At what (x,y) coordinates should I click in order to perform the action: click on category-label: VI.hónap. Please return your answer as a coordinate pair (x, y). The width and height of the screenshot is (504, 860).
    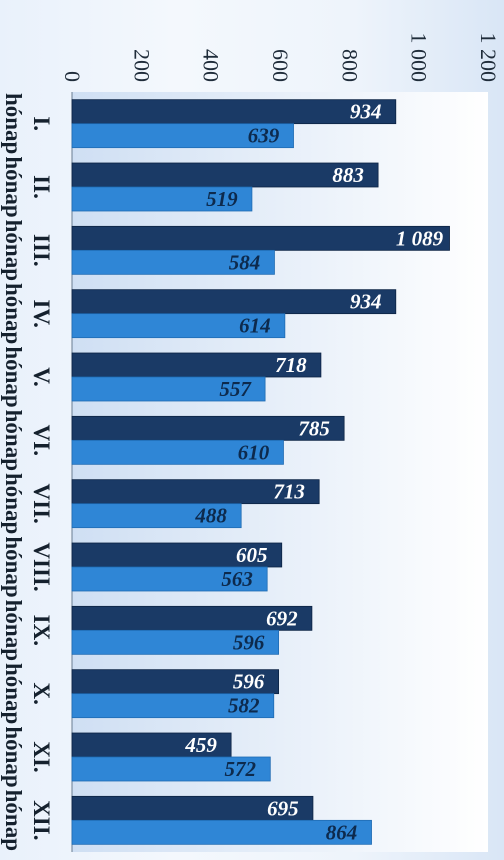
    Looking at the image, I should click on (27, 440).